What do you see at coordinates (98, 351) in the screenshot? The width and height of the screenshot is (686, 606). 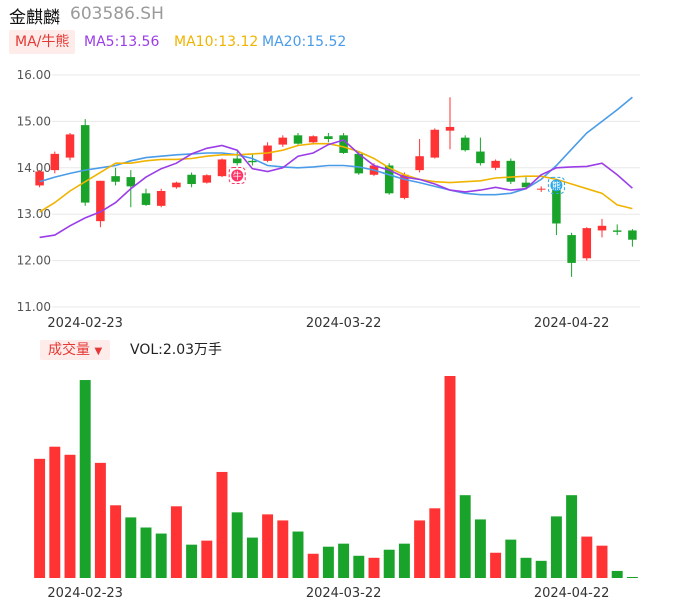 I see `chevron-down-icon: ▼` at bounding box center [98, 351].